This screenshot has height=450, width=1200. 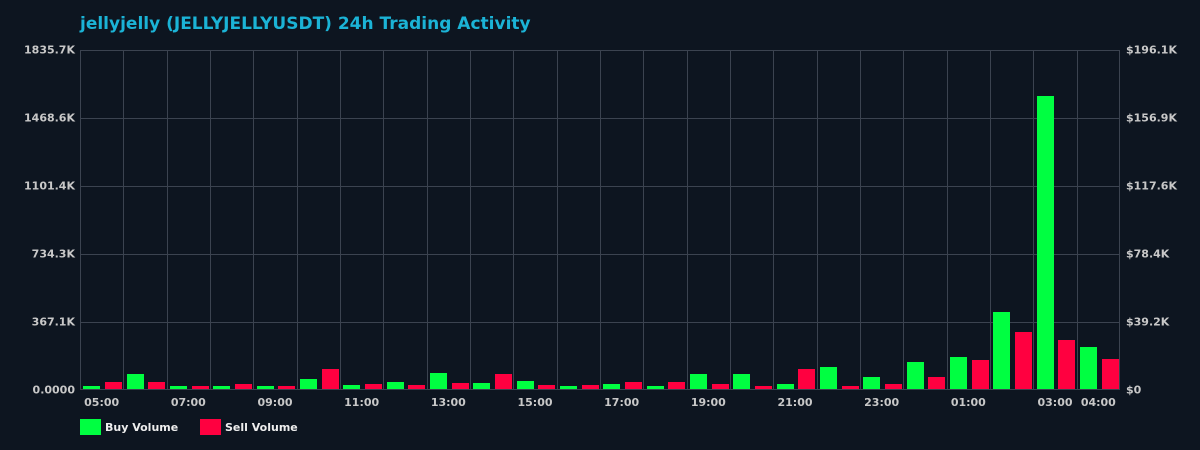 What do you see at coordinates (49, 186) in the screenshot?
I see `y-tick-label-left: 1101.4K` at bounding box center [49, 186].